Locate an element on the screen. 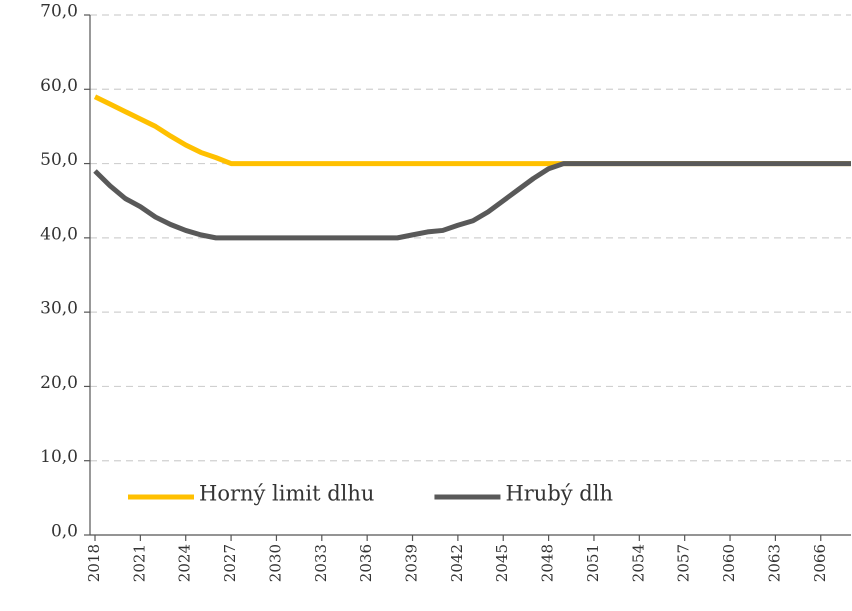  x-tick-label: 2057 is located at coordinates (684, 563).